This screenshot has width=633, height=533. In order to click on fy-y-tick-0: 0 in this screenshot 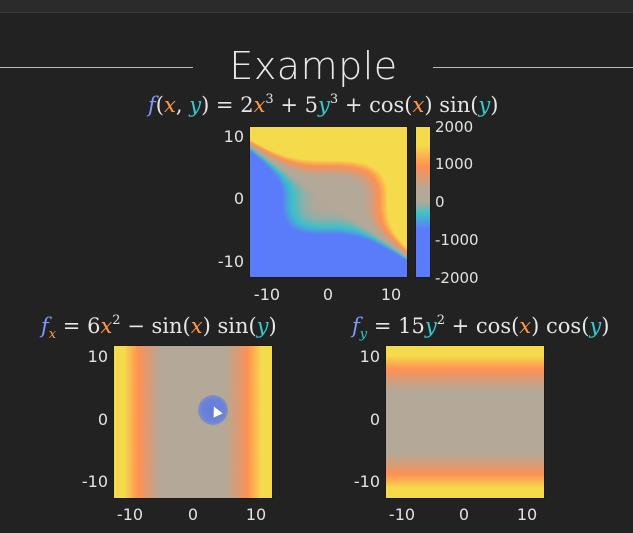, I will do `click(374, 419)`.